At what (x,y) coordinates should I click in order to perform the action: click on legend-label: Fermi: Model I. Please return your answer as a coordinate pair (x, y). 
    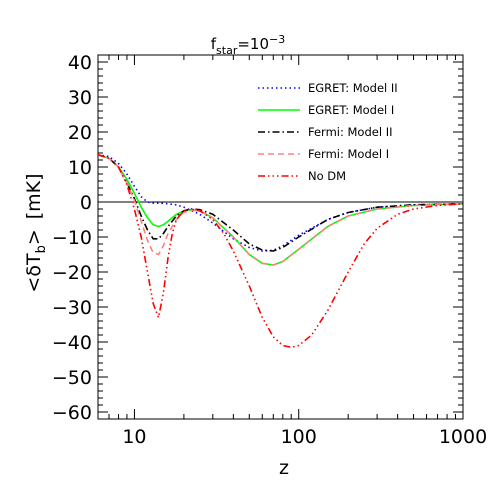
    Looking at the image, I should click on (348, 154).